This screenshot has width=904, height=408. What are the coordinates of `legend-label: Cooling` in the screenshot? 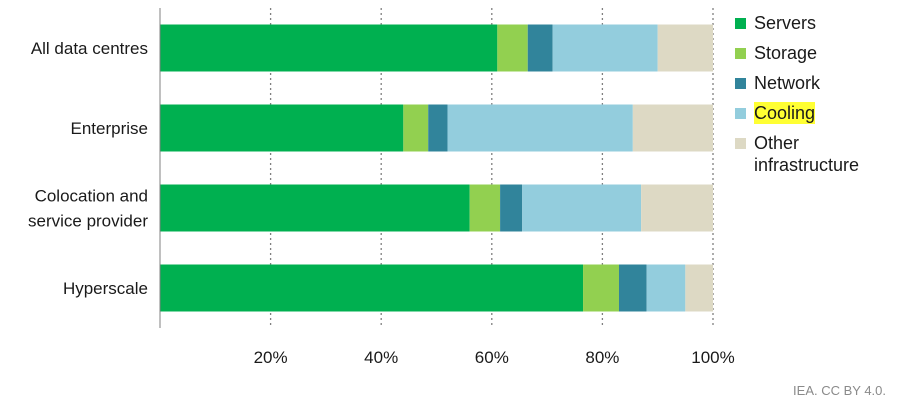 It's located at (785, 113).